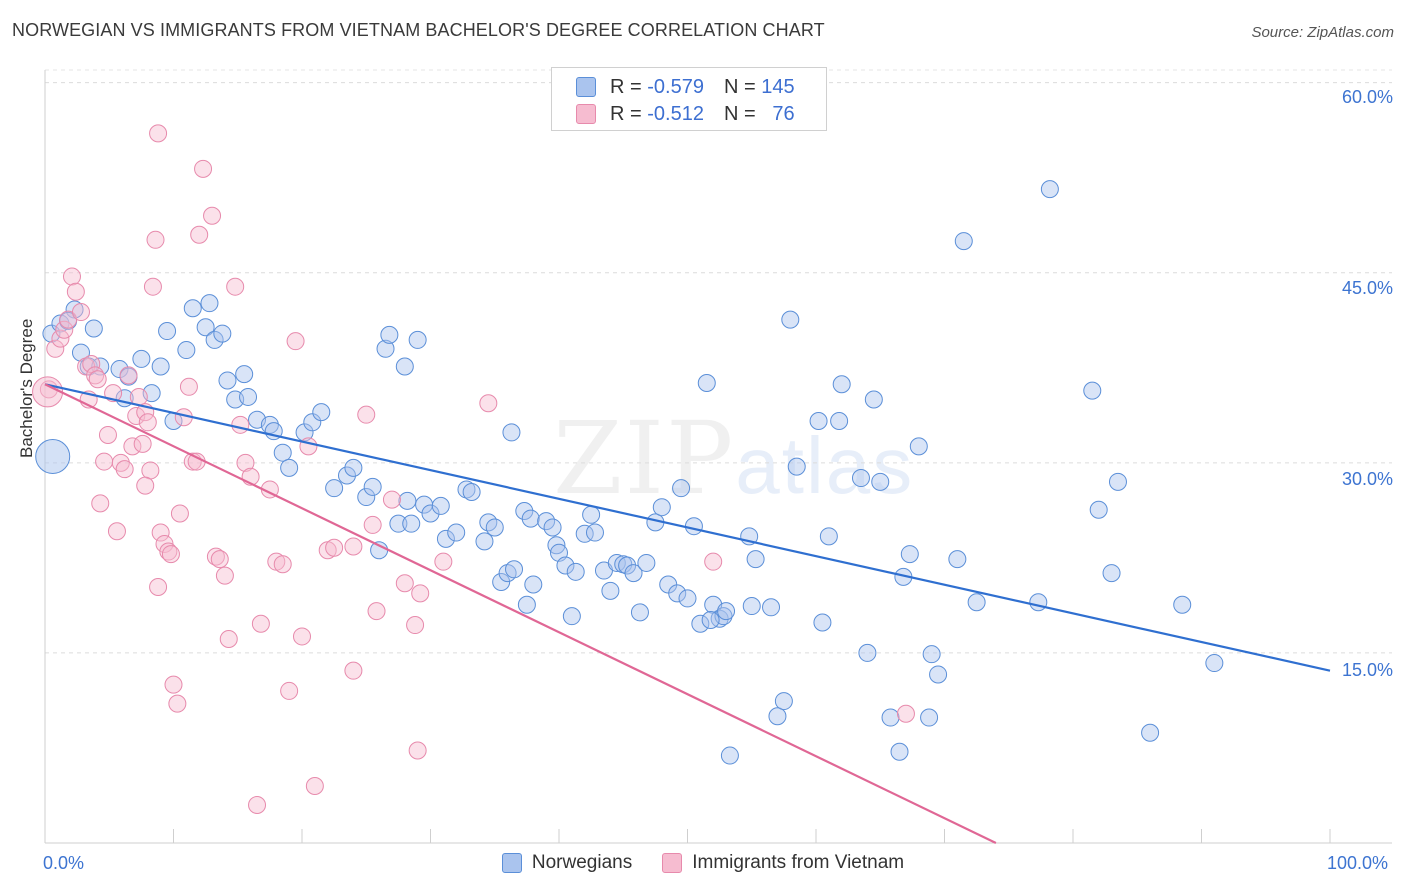 This screenshot has height=892, width=1406. Describe the element at coordinates (672, 863) in the screenshot. I see `pink-swatch` at that location.